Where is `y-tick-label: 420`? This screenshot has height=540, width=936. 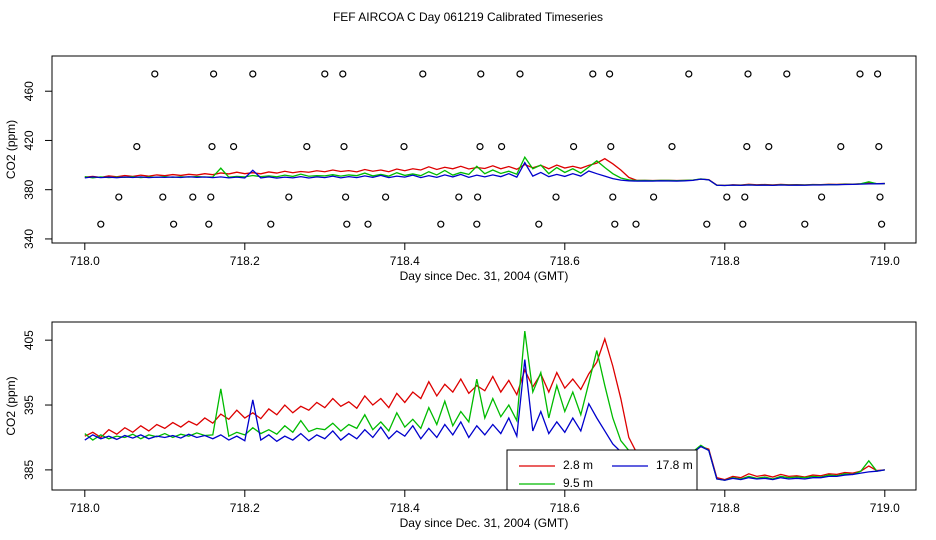 y-tick-label: 420 is located at coordinates (29, 140).